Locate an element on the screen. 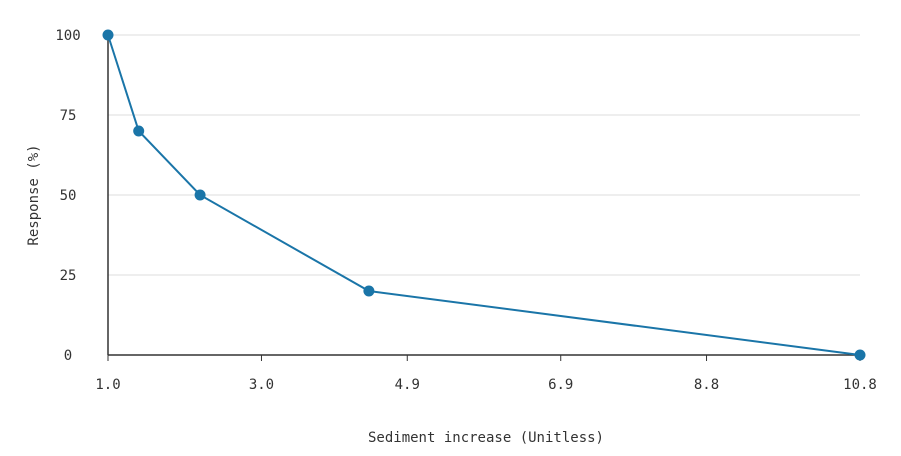 The width and height of the screenshot is (901, 456). y-tick-label: 100 is located at coordinates (67, 36).